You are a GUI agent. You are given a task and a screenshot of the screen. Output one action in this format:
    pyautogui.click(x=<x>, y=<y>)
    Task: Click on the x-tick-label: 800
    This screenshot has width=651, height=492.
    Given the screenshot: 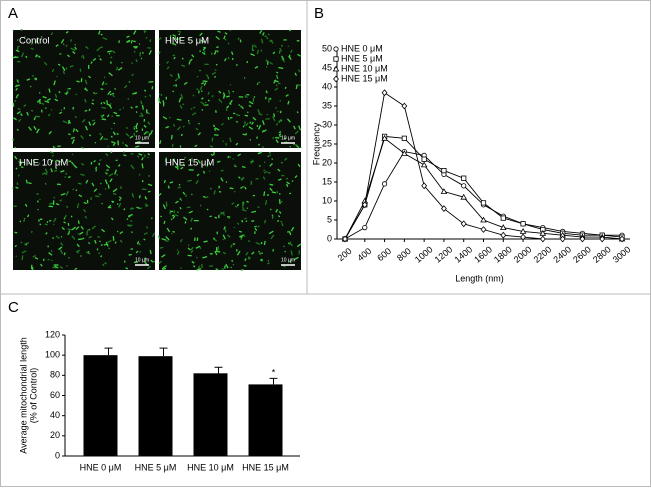 What is the action you would take?
    pyautogui.click(x=404, y=254)
    